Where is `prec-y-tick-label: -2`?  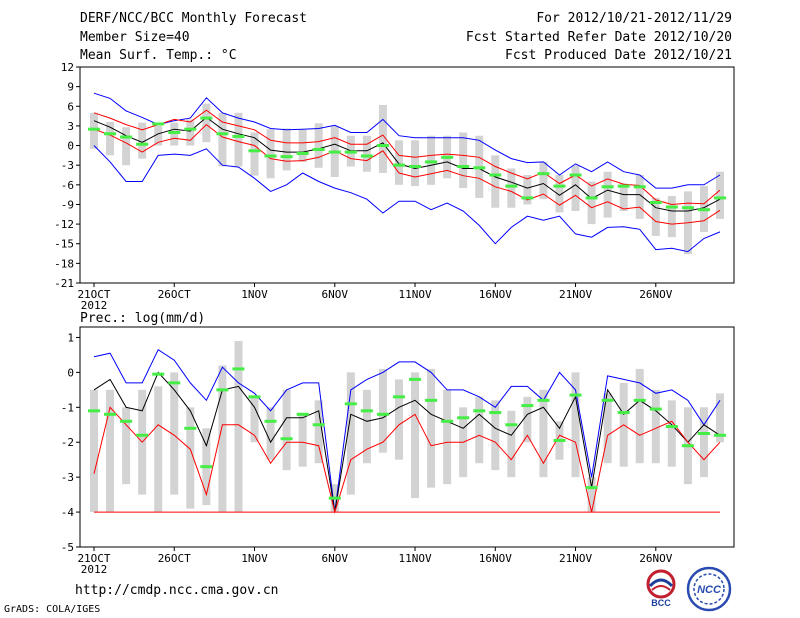
prec-y-tick-label: -2 is located at coordinates (67, 442).